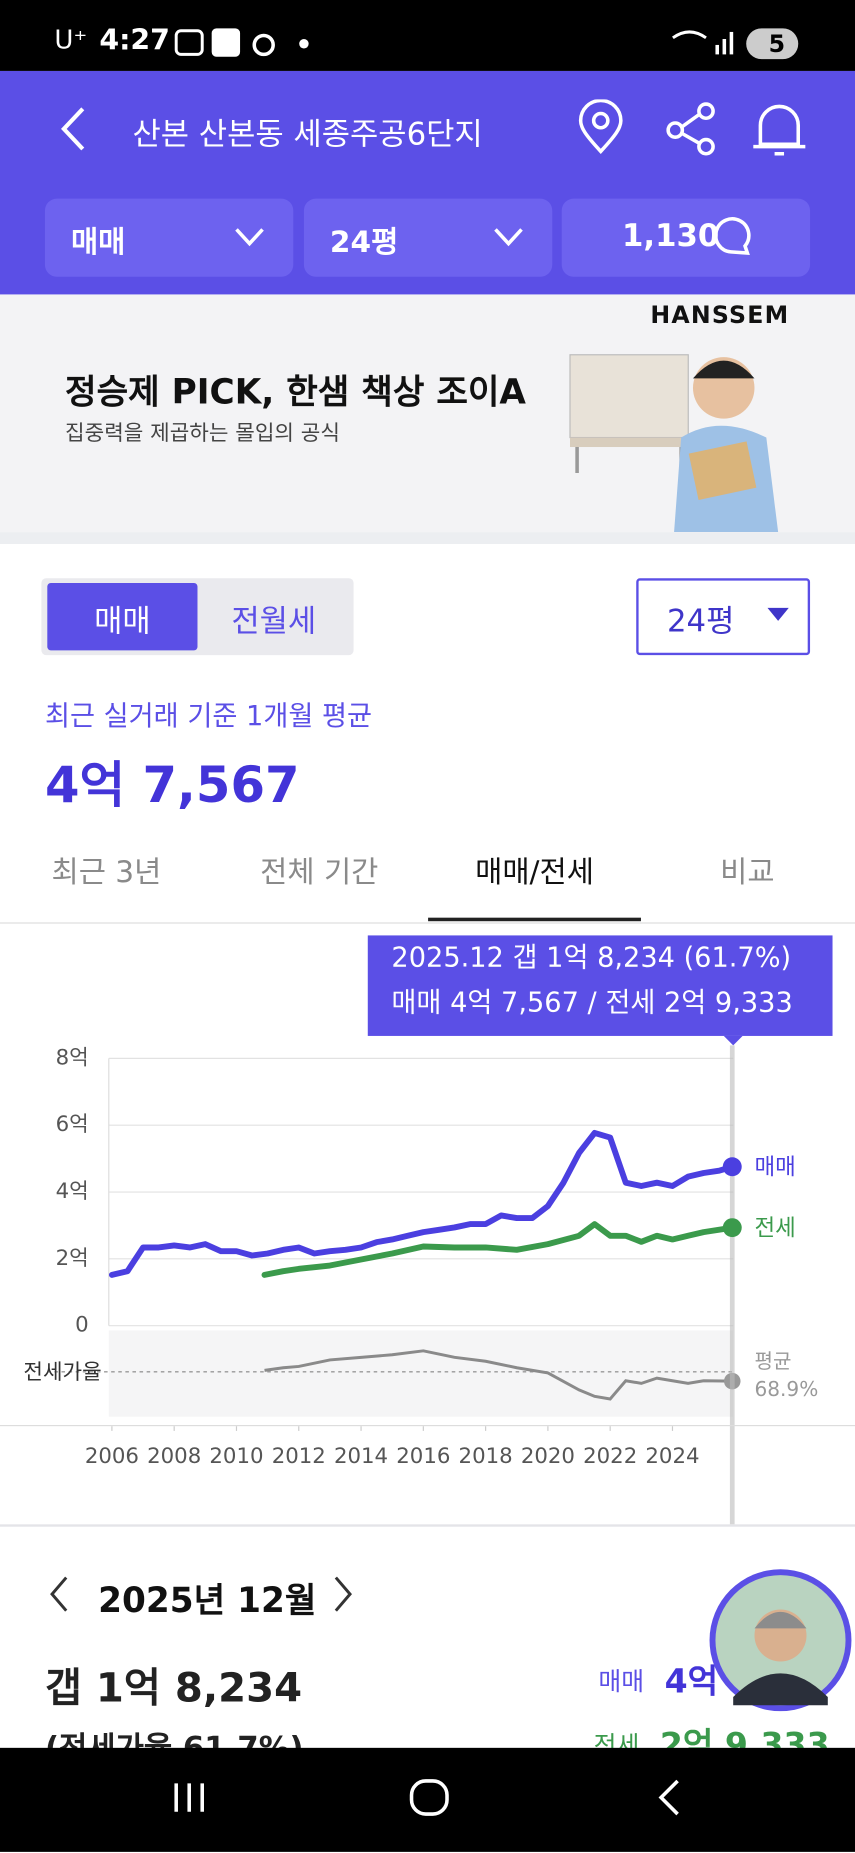 This screenshot has width=855, height=1853. What do you see at coordinates (732, 1228) in the screenshot?
I see `series-end-point` at bounding box center [732, 1228].